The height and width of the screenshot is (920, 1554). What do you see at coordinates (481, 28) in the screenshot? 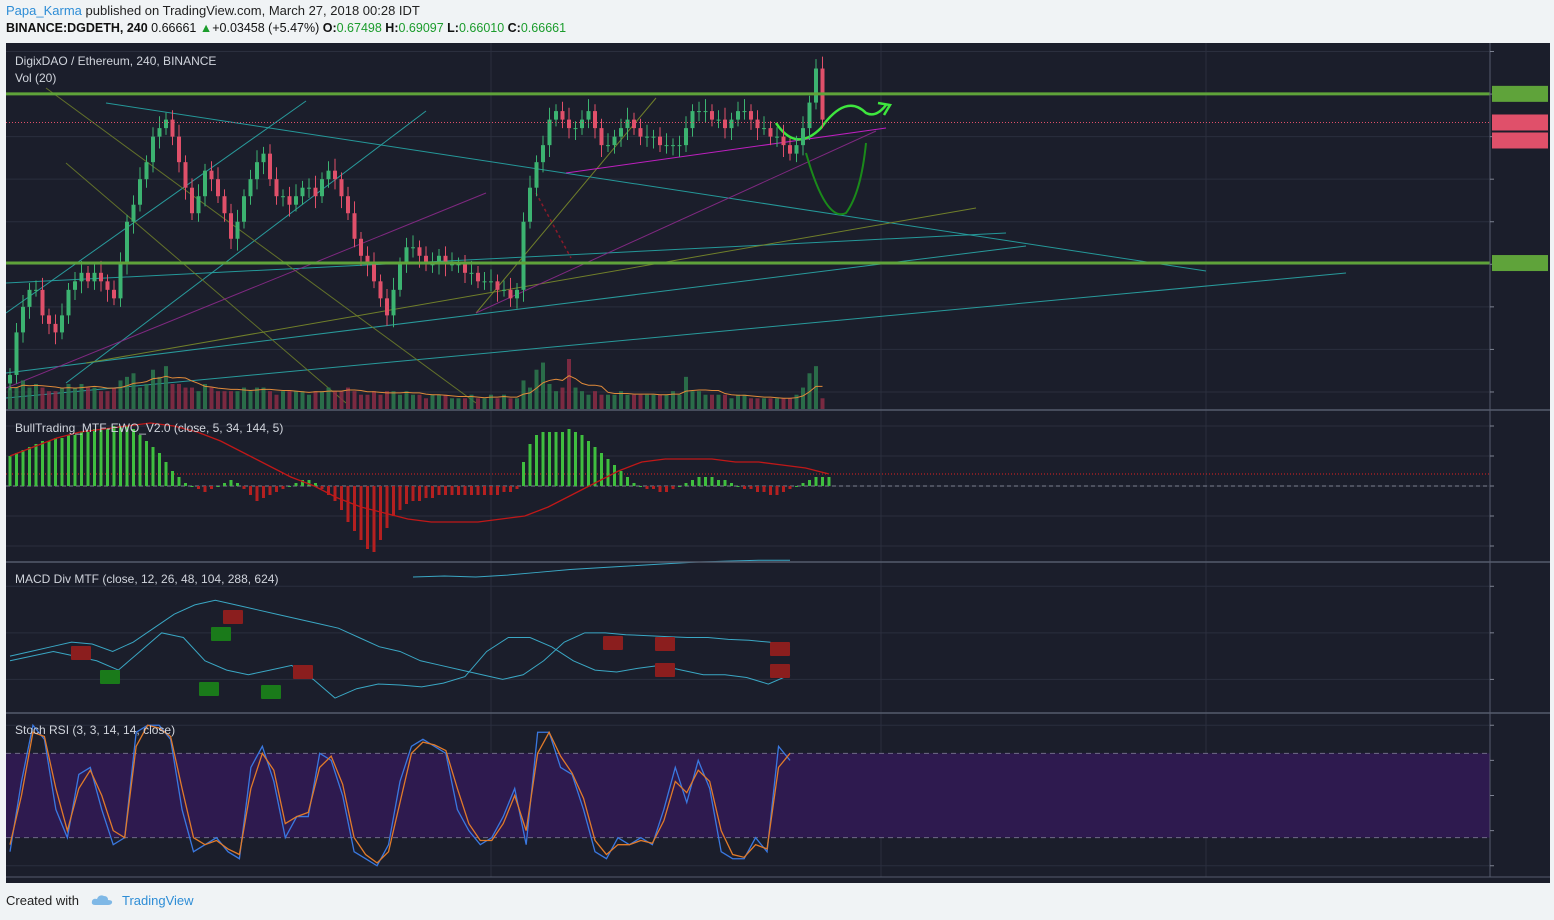
I see `low-value: 0.66010` at bounding box center [481, 28].